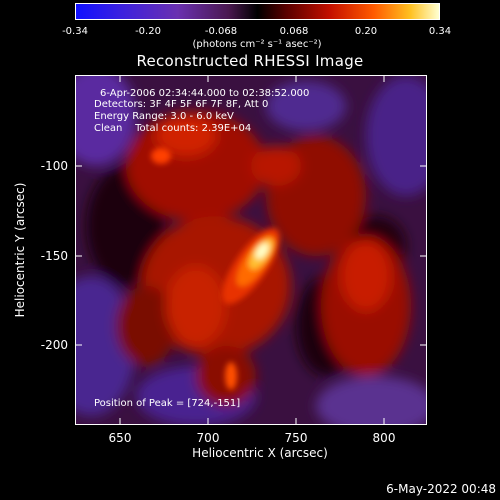  Describe the element at coordinates (164, 116) in the screenshot. I see `info-energy-range: Energy Range: 3.0 - 6.0 keV` at that location.